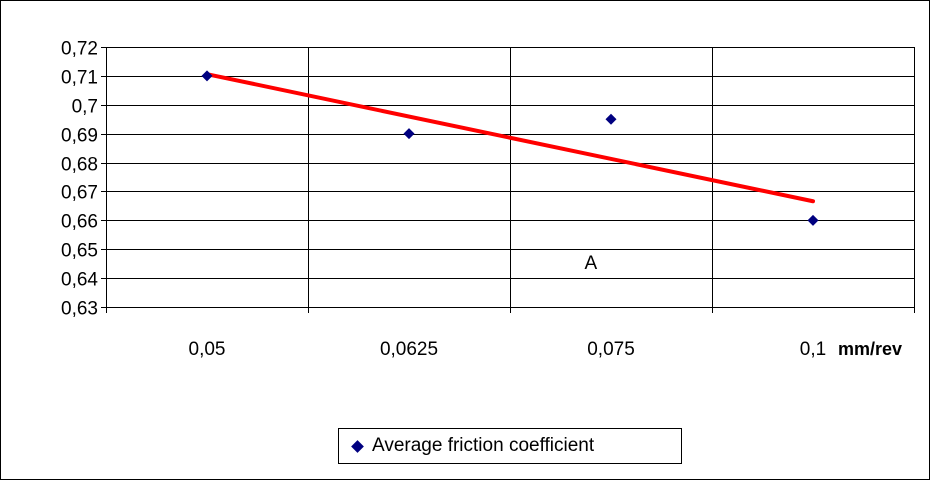 This screenshot has height=480, width=930. I want to click on y-tick-label: 0,64, so click(79, 280).